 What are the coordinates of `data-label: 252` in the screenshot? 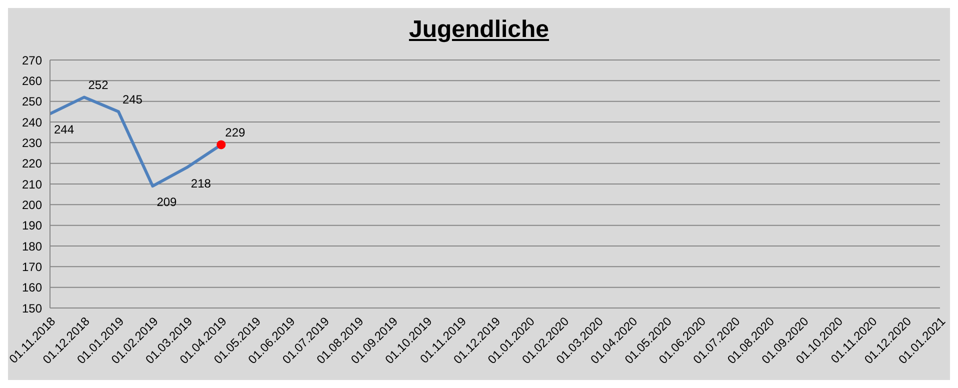 It's located at (98, 85).